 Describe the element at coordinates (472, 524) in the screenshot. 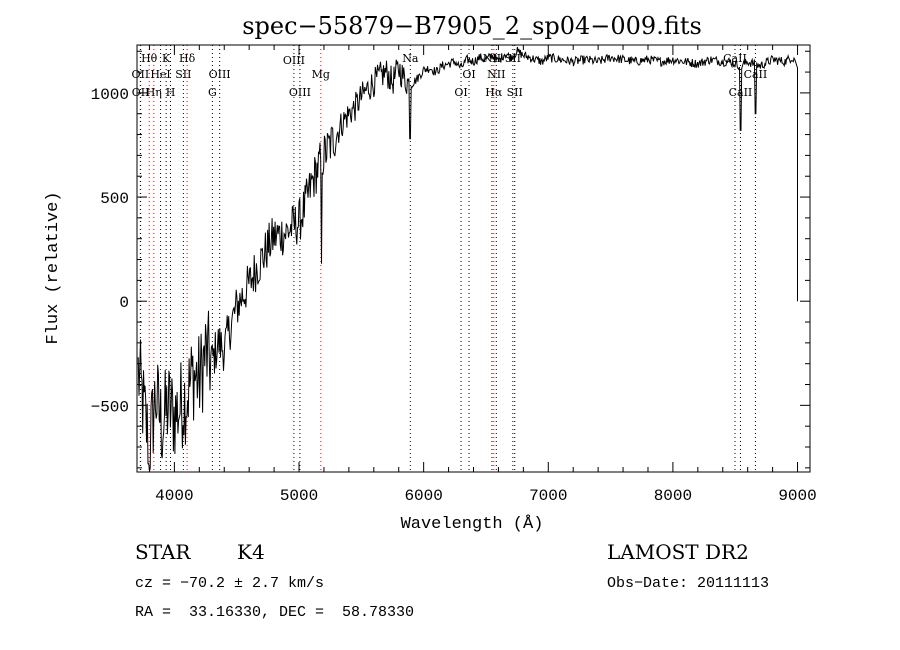

I see `x-axis-label: Wavelength (Å)` at that location.